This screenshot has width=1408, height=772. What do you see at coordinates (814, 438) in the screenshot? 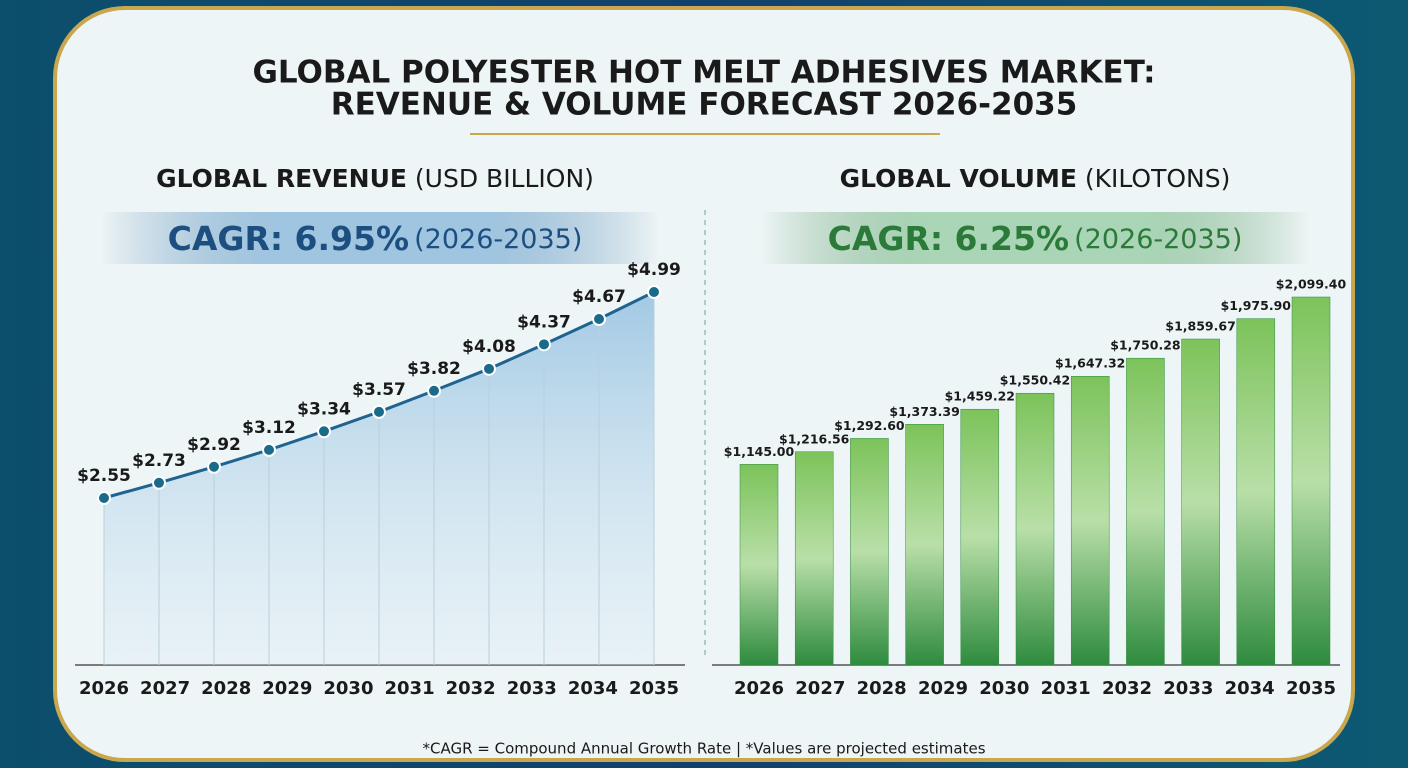
I see `data-label: $1,216.56` at bounding box center [814, 438].